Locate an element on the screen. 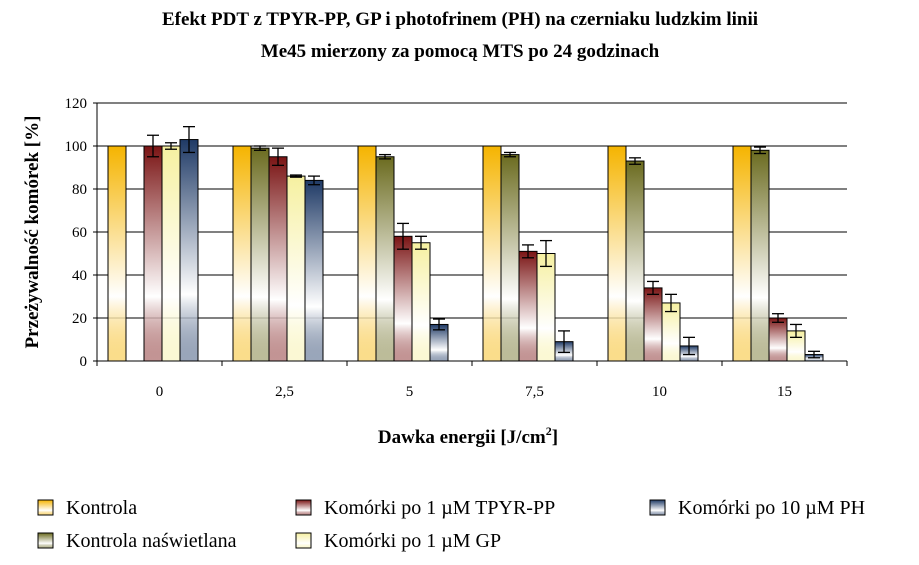 The image size is (919, 565). y-tick-label: 20 is located at coordinates (79, 319).